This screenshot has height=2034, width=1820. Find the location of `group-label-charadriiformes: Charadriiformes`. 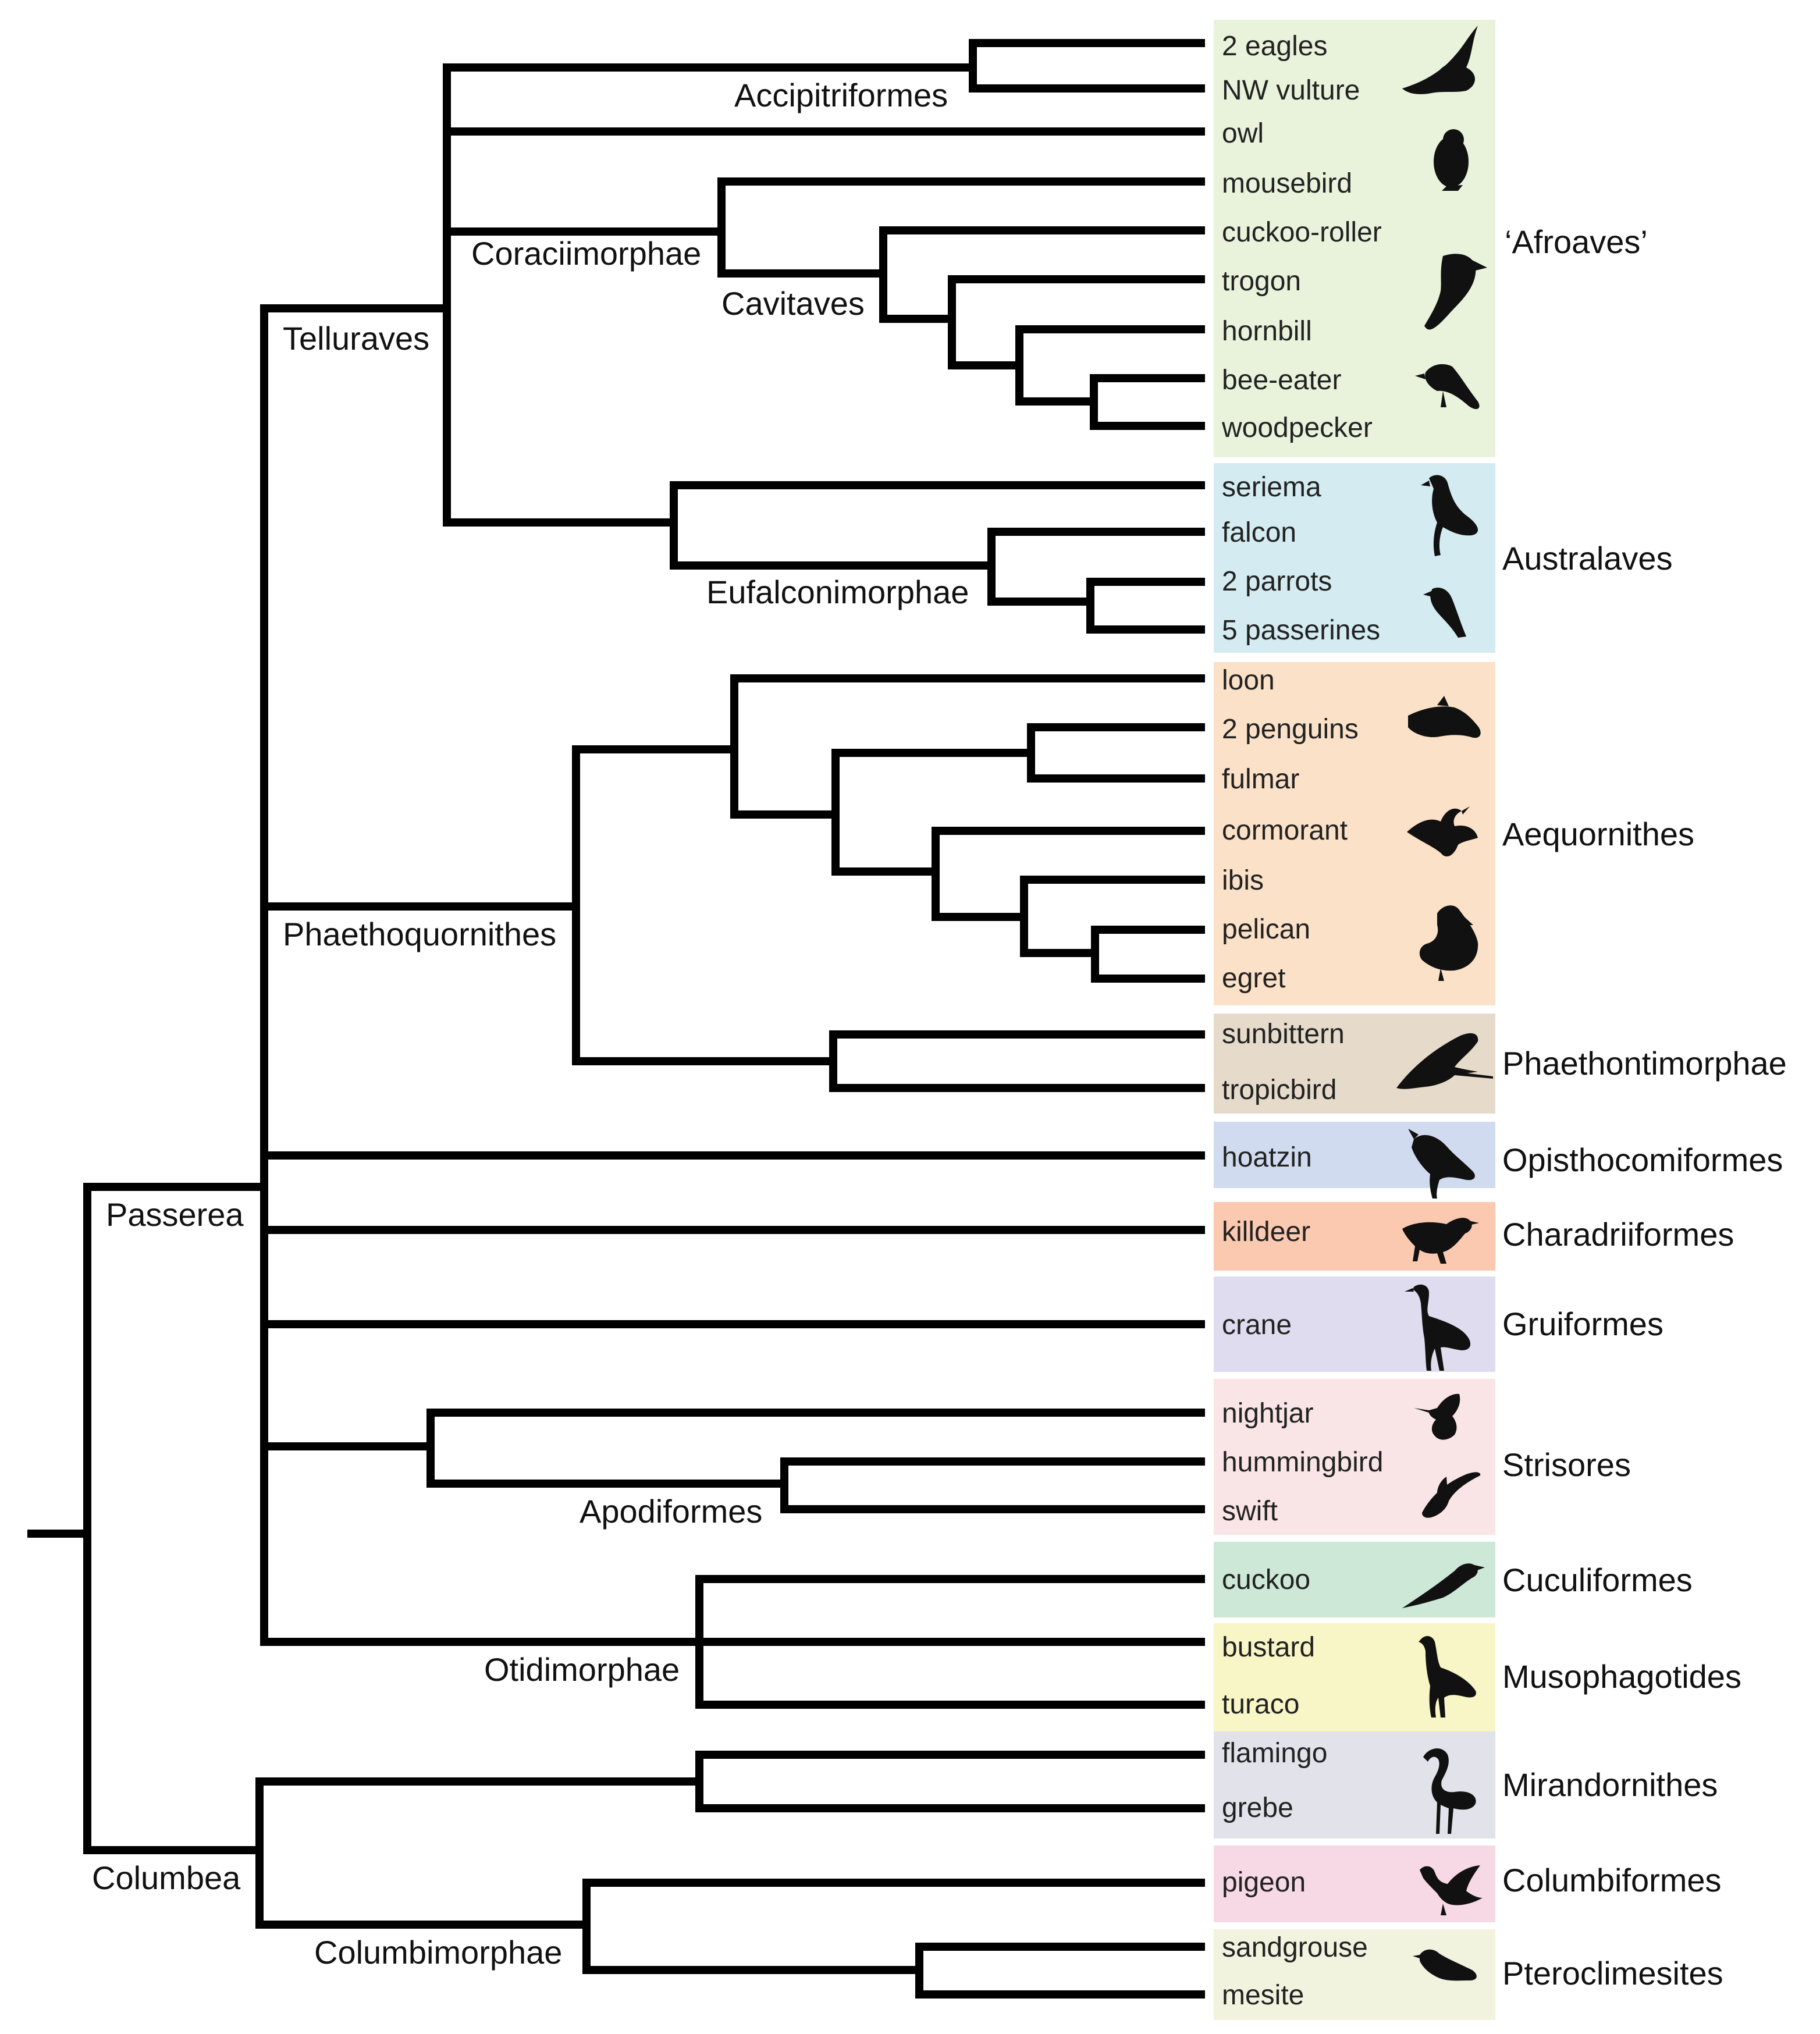

group-label-charadriiformes: Charadriiformes is located at coordinates (1618, 1235).